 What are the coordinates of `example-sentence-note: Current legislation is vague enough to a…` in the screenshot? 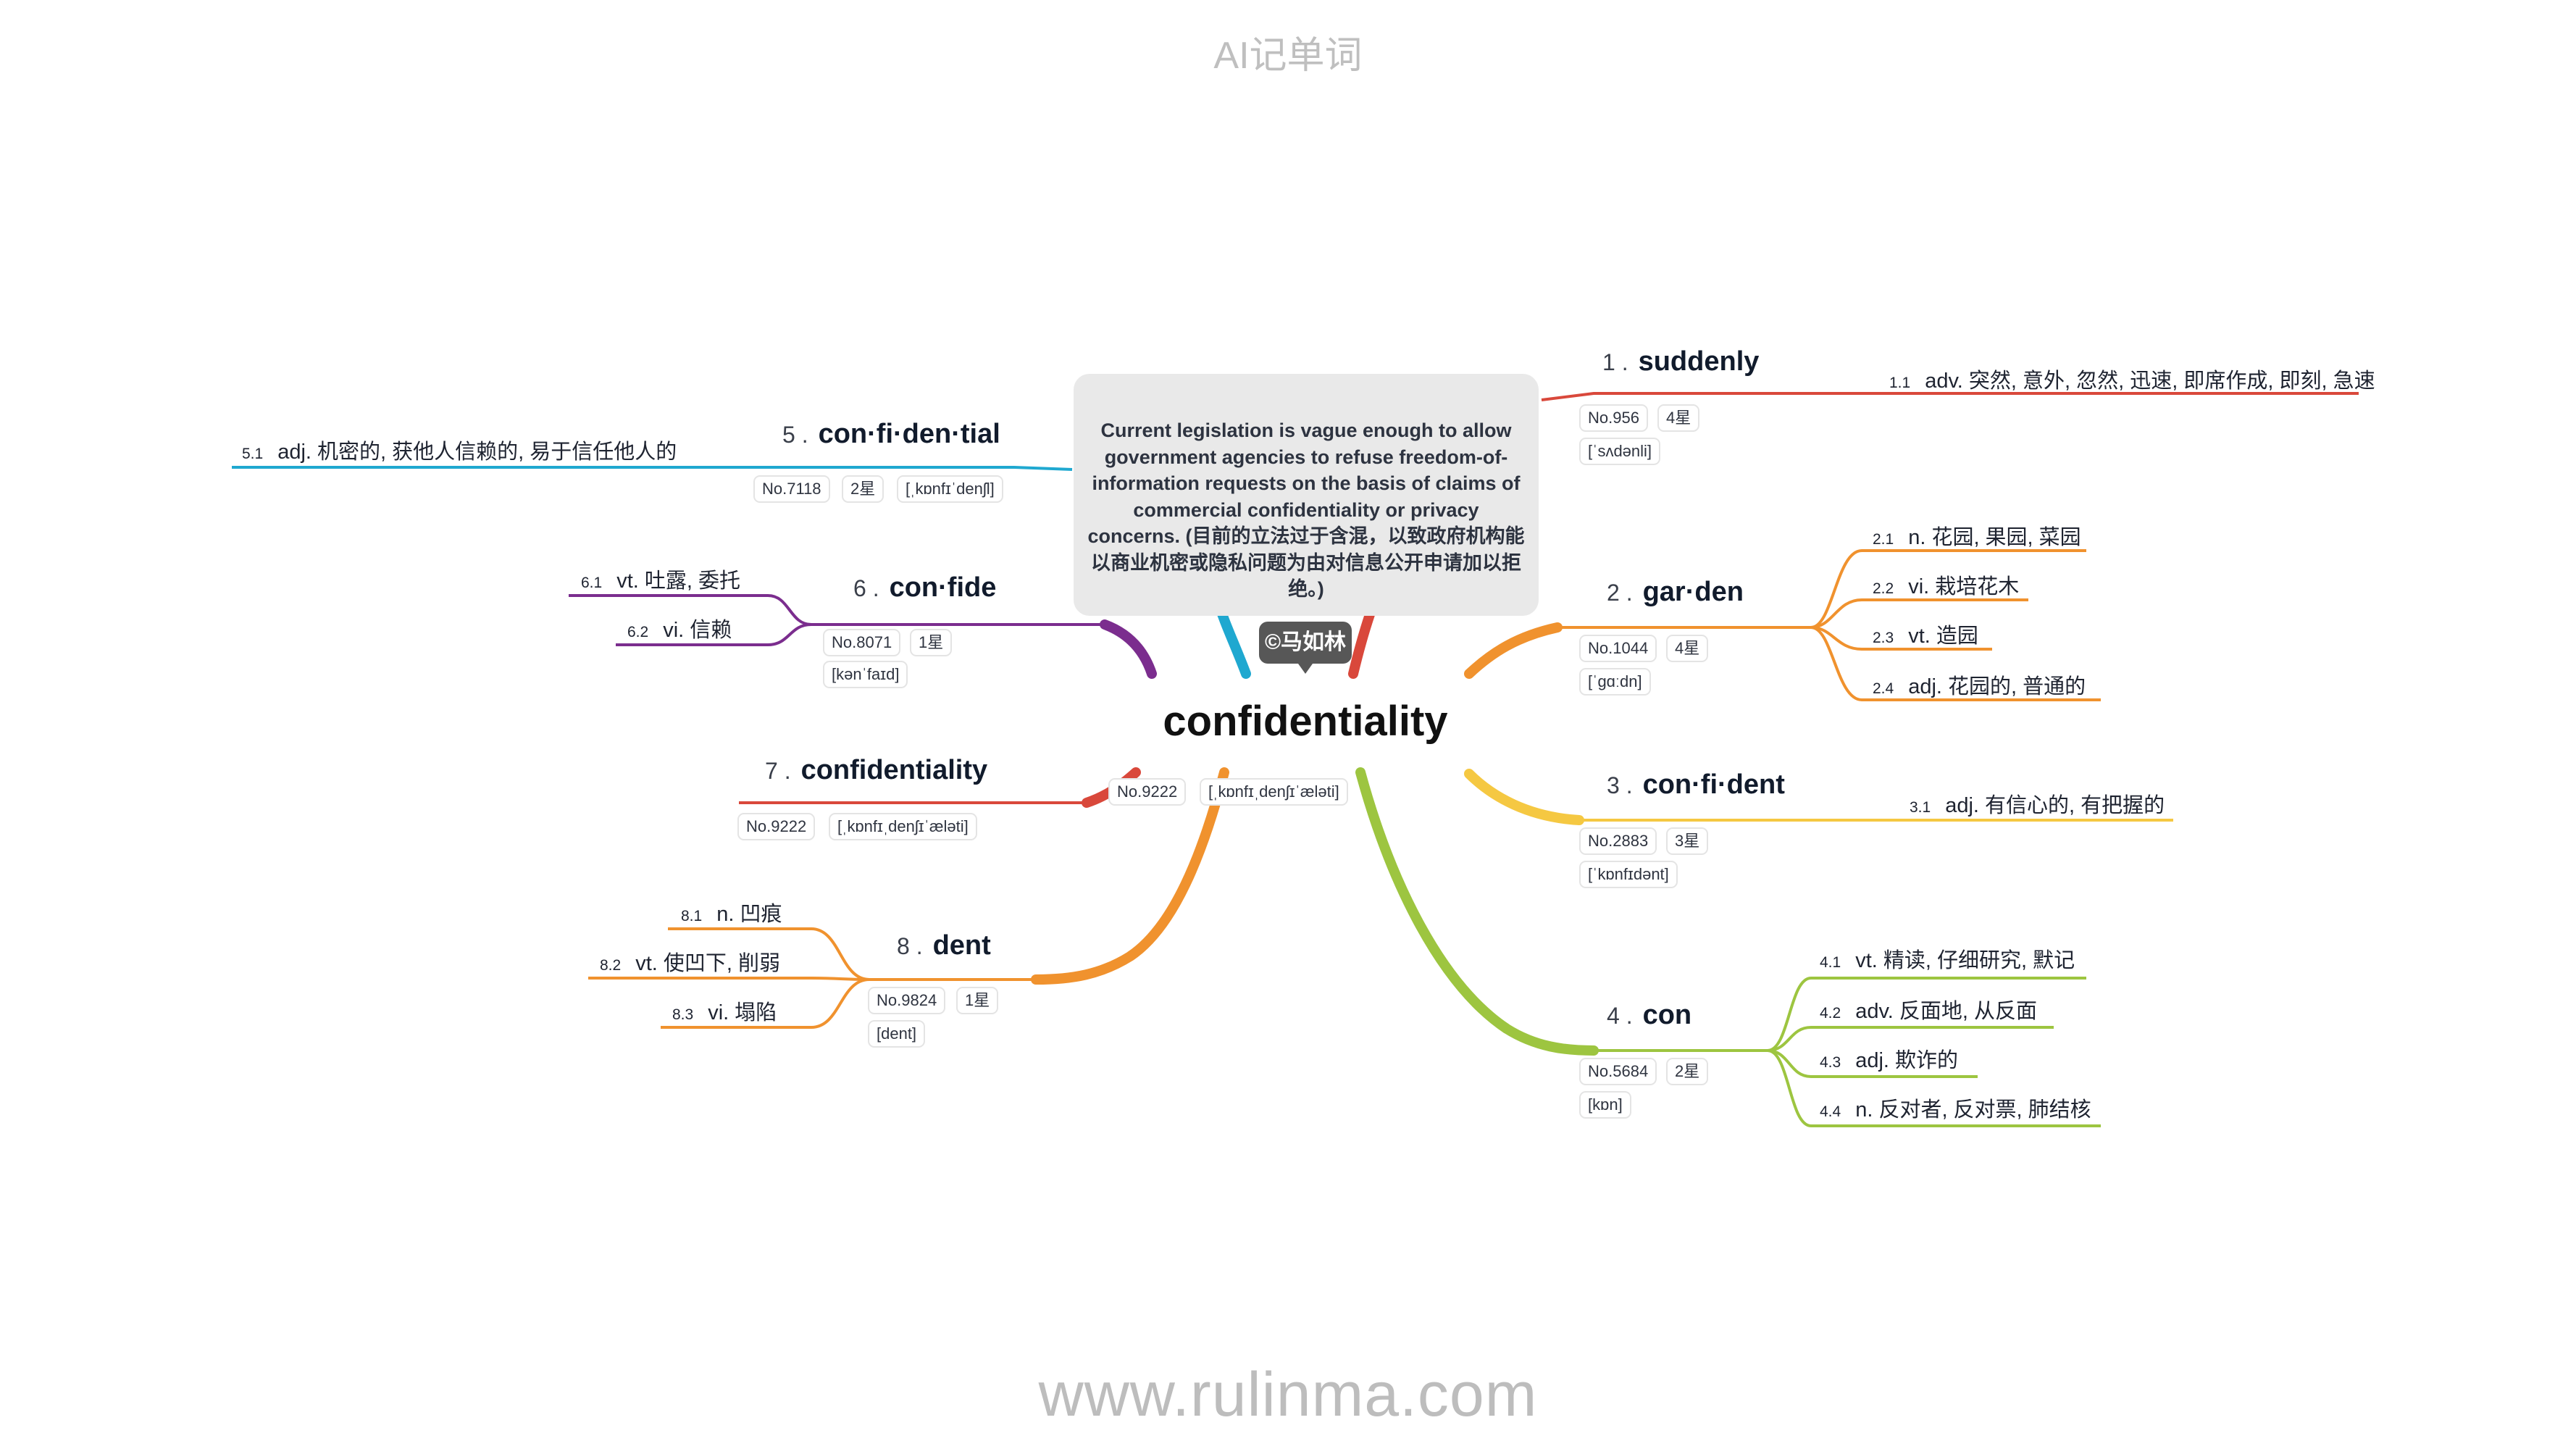 It's located at (1306, 495).